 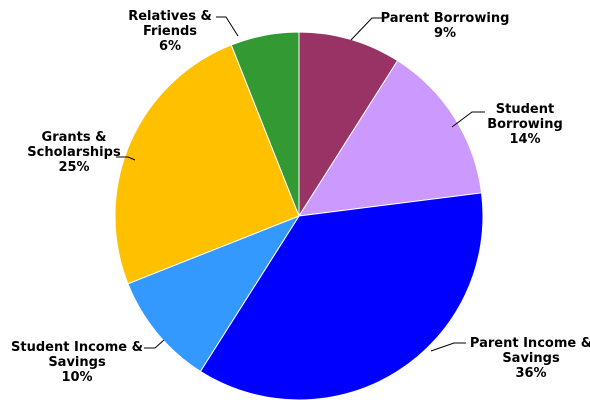 I want to click on slice-percent-1: 14%, so click(x=524, y=139).